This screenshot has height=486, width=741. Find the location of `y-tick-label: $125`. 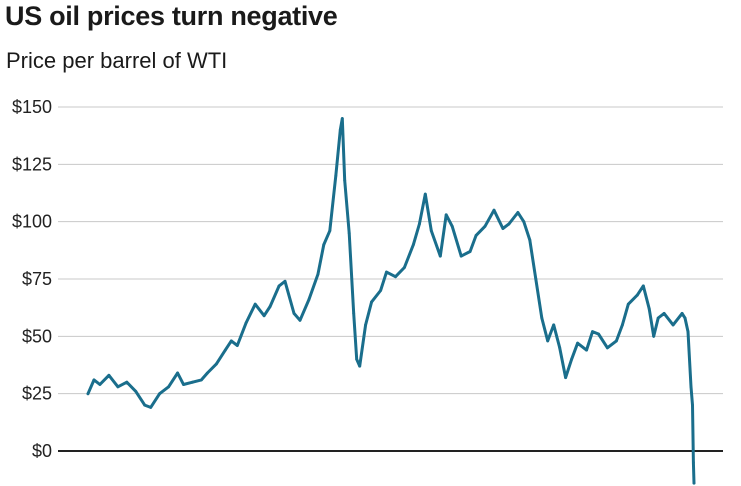

y-tick-label: $125 is located at coordinates (32, 164).